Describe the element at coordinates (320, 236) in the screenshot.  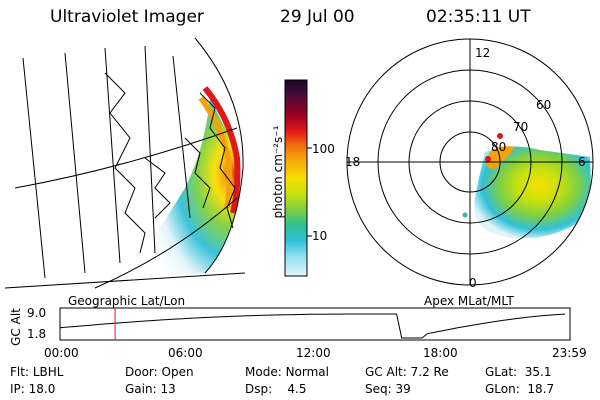
I see `colorbar-tick-10: 10` at that location.